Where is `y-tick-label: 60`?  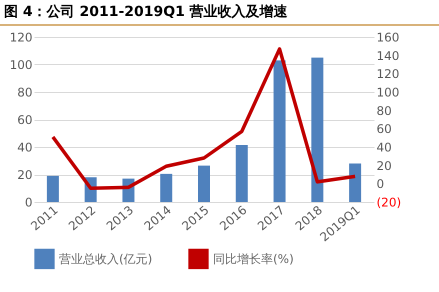 y-tick-label: 60 is located at coordinates (24, 120).